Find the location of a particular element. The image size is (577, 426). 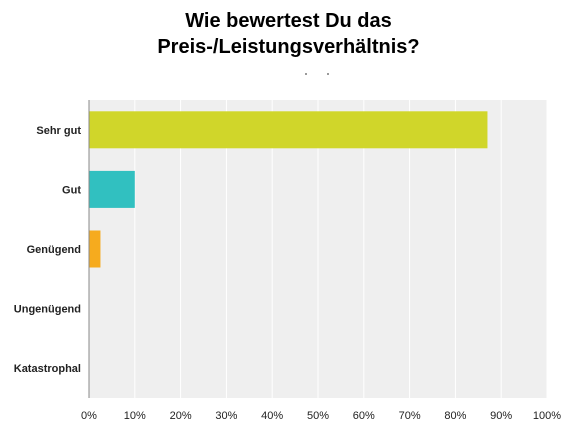

x-tick-label: 100% is located at coordinates (547, 416).